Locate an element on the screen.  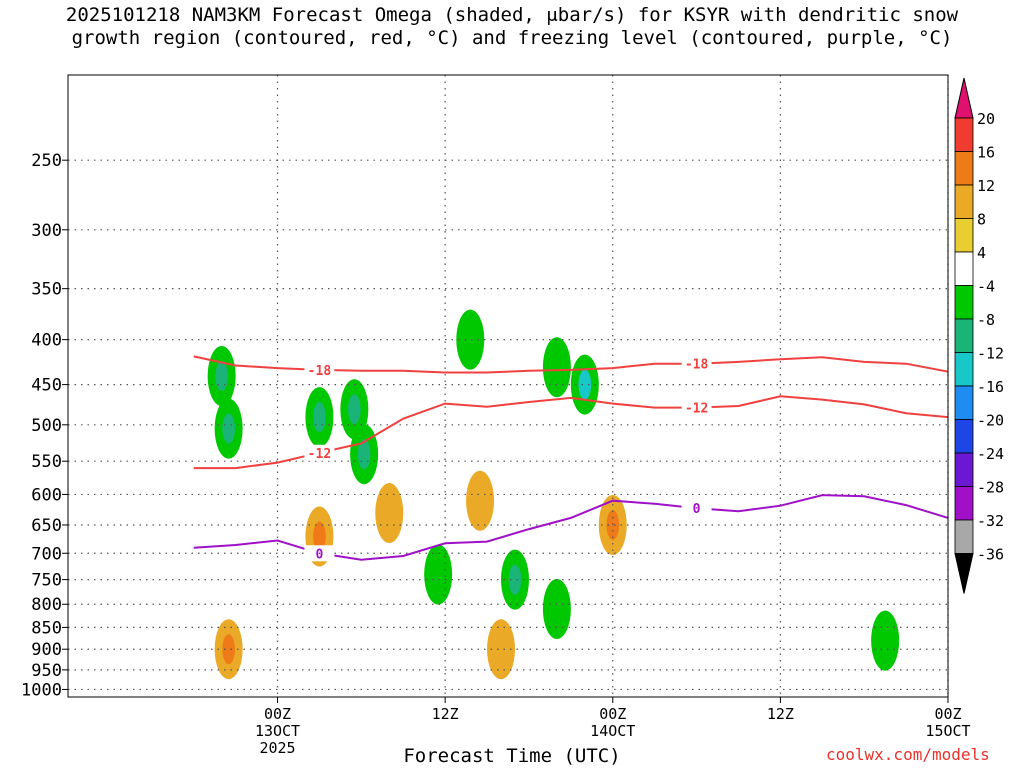
x-tick-date-24: 14OCT is located at coordinates (612, 731).